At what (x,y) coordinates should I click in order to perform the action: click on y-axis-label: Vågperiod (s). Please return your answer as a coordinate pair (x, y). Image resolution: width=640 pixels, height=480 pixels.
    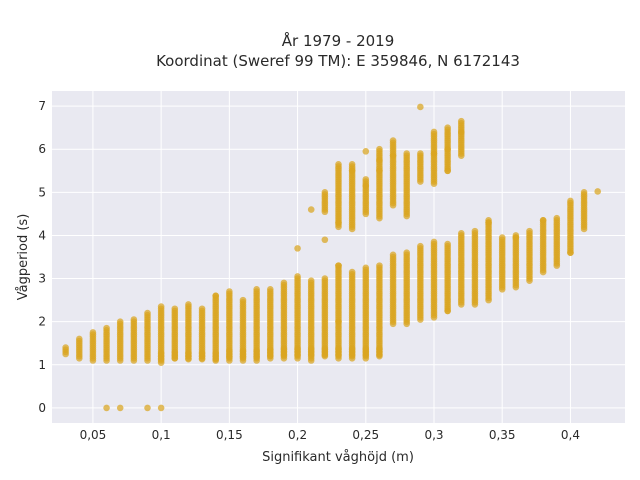
    Looking at the image, I should click on (23, 257).